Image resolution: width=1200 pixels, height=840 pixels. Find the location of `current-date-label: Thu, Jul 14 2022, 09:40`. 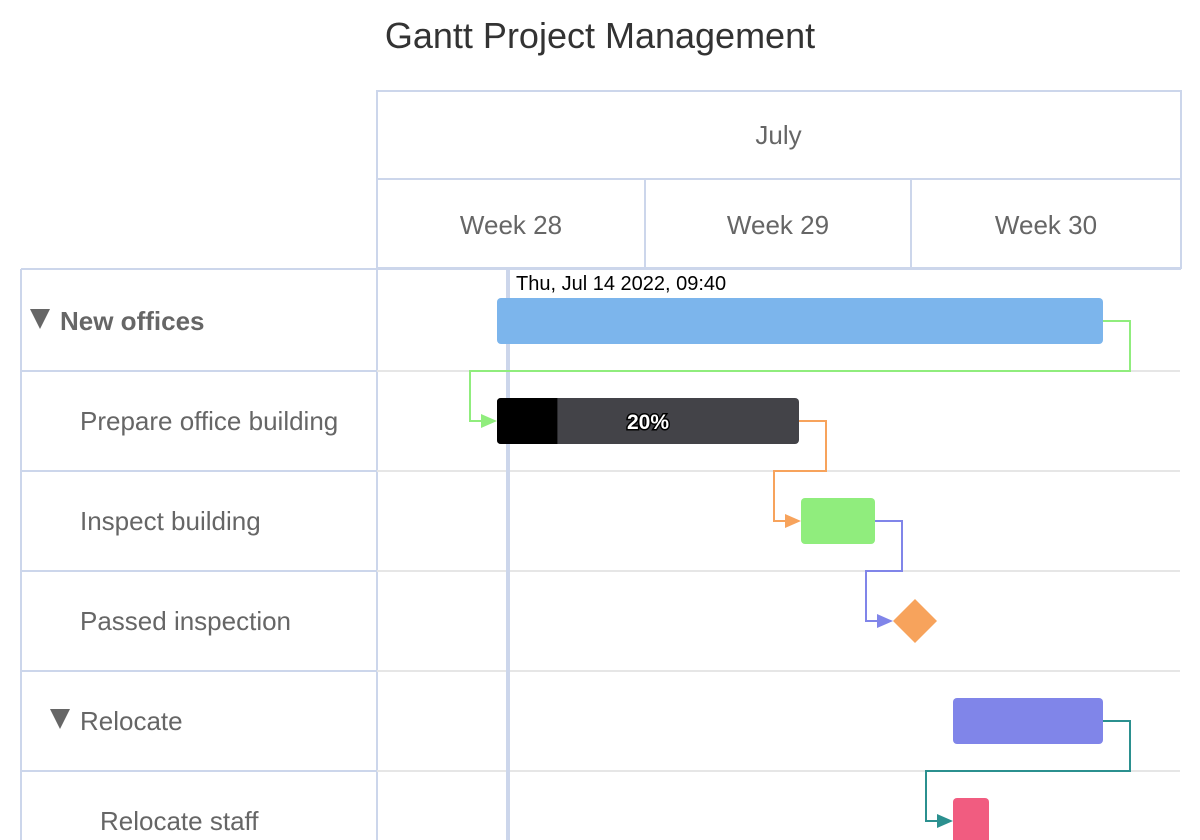

current-date-label: Thu, Jul 14 2022, 09:40 is located at coordinates (621, 284).